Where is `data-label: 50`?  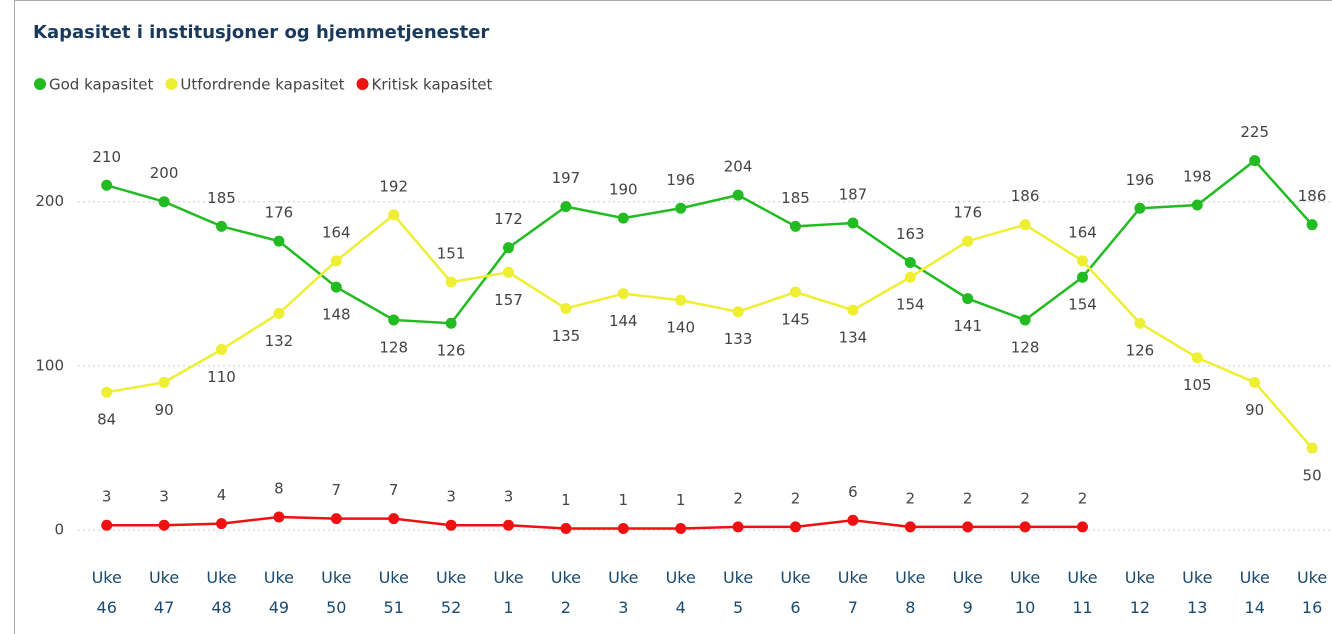
data-label: 50 is located at coordinates (1312, 476).